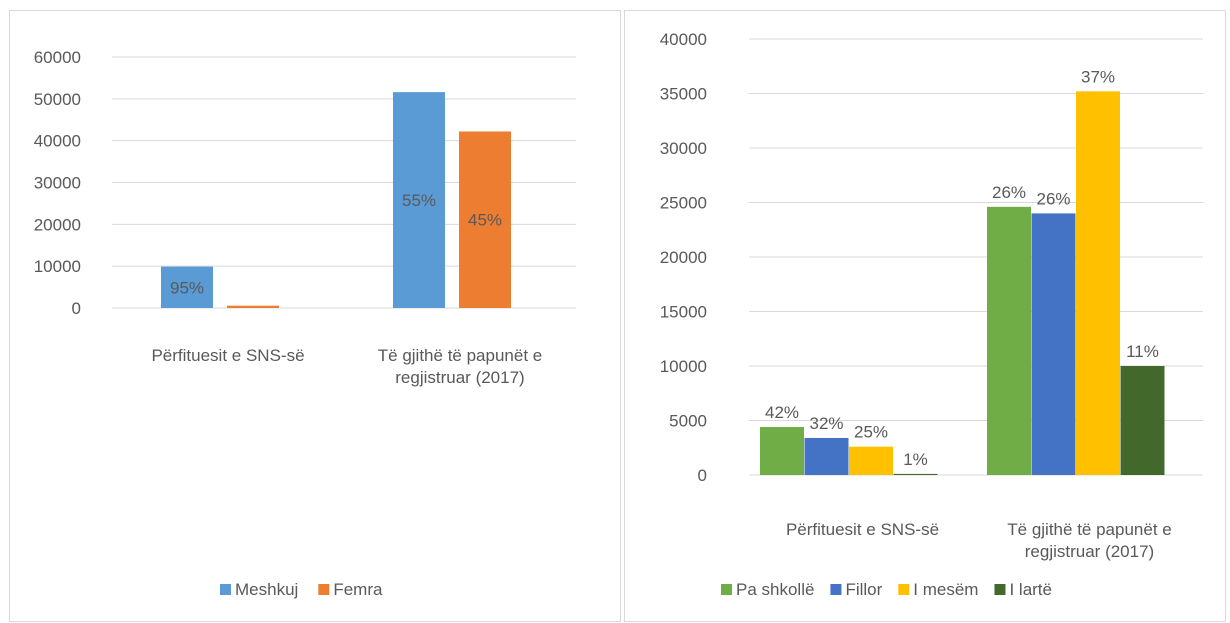  I want to click on y-tick-label: 5000, so click(688, 421).